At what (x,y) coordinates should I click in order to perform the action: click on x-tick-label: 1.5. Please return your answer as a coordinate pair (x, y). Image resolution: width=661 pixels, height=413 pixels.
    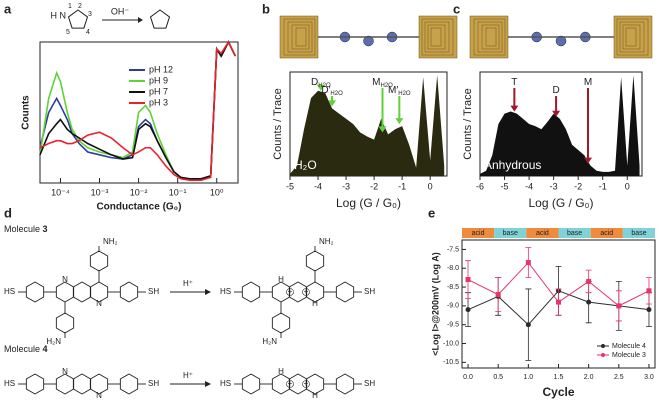
    Looking at the image, I should click on (559, 377).